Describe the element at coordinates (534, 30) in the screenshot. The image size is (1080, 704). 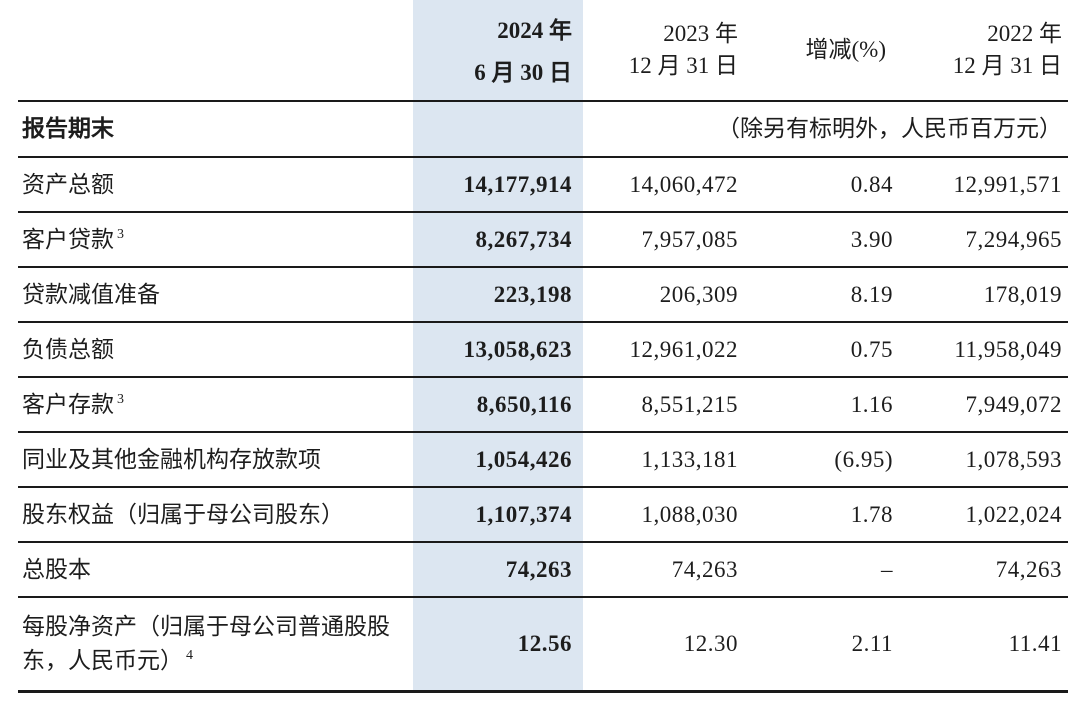
I see `header-2024-year: 2024 年` at that location.